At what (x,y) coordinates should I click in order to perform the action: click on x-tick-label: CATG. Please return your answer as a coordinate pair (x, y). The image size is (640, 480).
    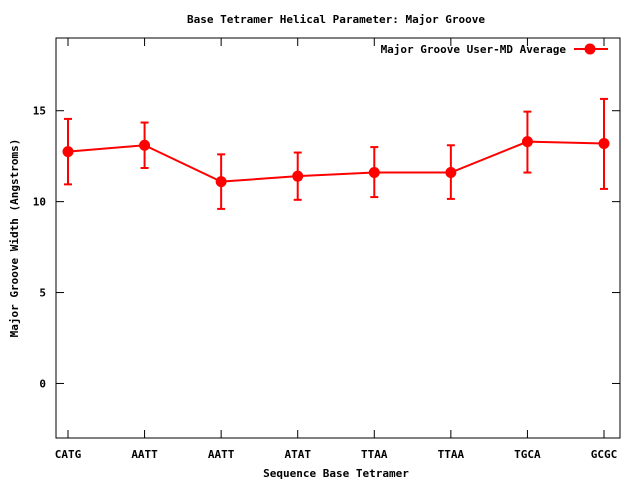
    Looking at the image, I should click on (68, 454).